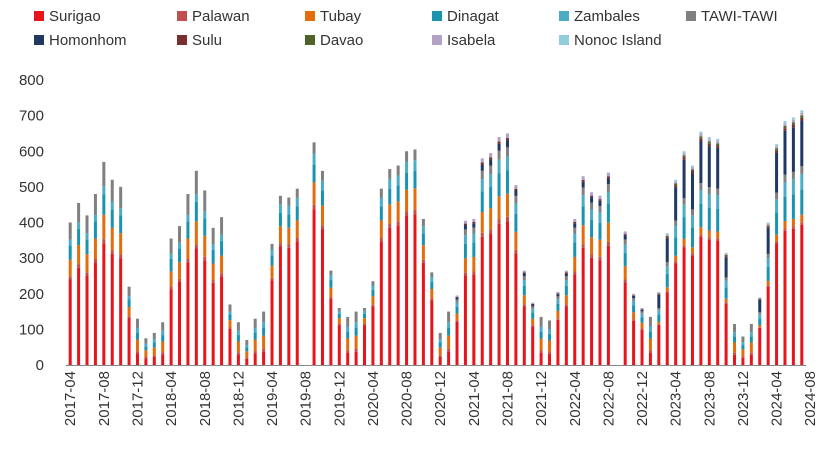 This screenshot has height=454, width=831. I want to click on y-tick-label: 800, so click(31, 80).